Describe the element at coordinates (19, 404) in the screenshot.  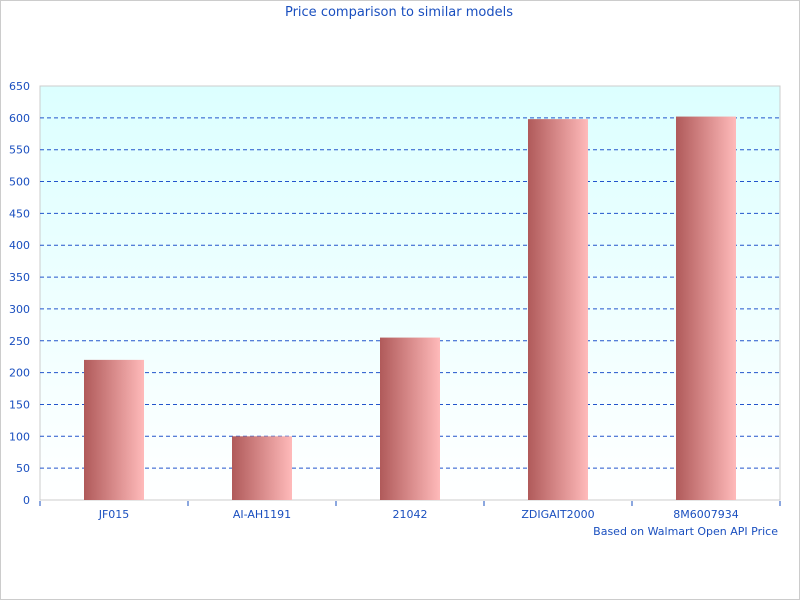
I see `y-tick-label: 150` at that location.